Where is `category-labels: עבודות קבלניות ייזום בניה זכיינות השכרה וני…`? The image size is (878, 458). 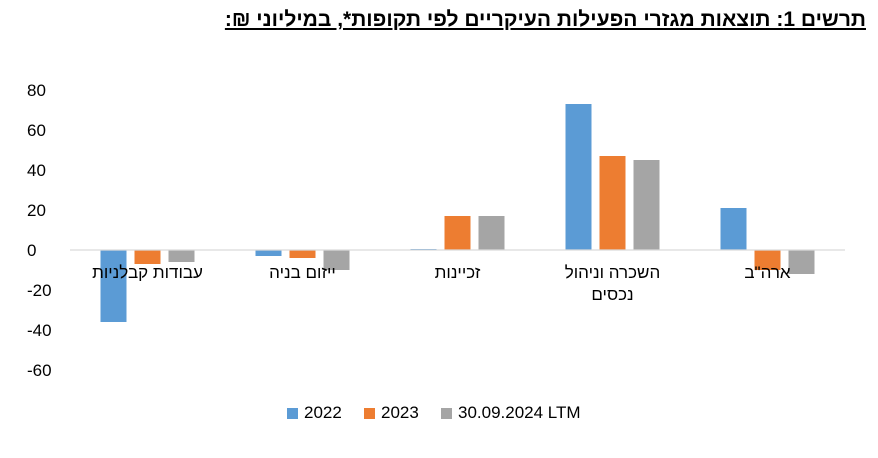 category-labels: עבודות קבלניות ייזום בניה זכיינות השכרה וני… is located at coordinates (441, 283).